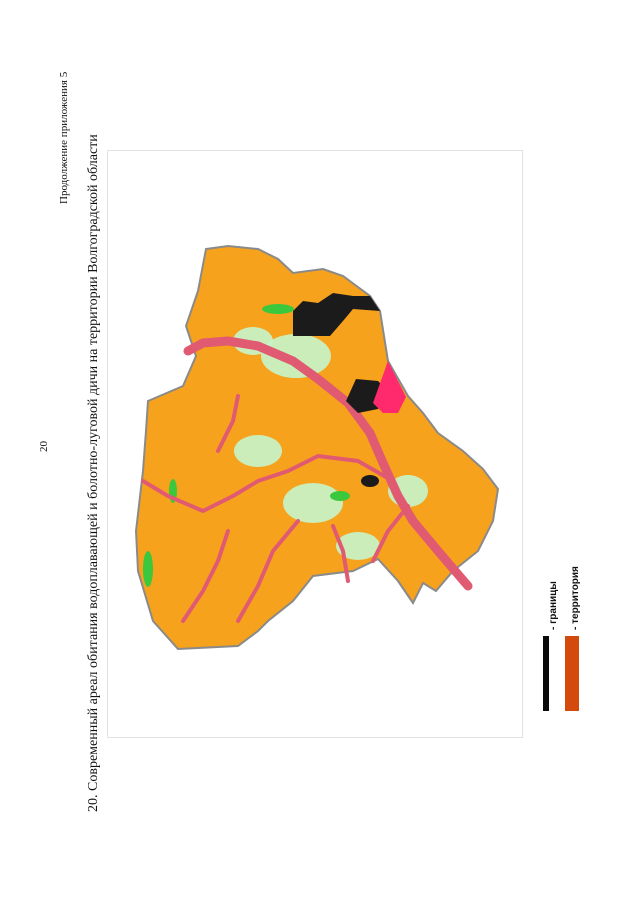 This screenshot has height=905, width=640. Describe the element at coordinates (389, 387) in the screenshot. I see `volgograd-urban-area` at that location.